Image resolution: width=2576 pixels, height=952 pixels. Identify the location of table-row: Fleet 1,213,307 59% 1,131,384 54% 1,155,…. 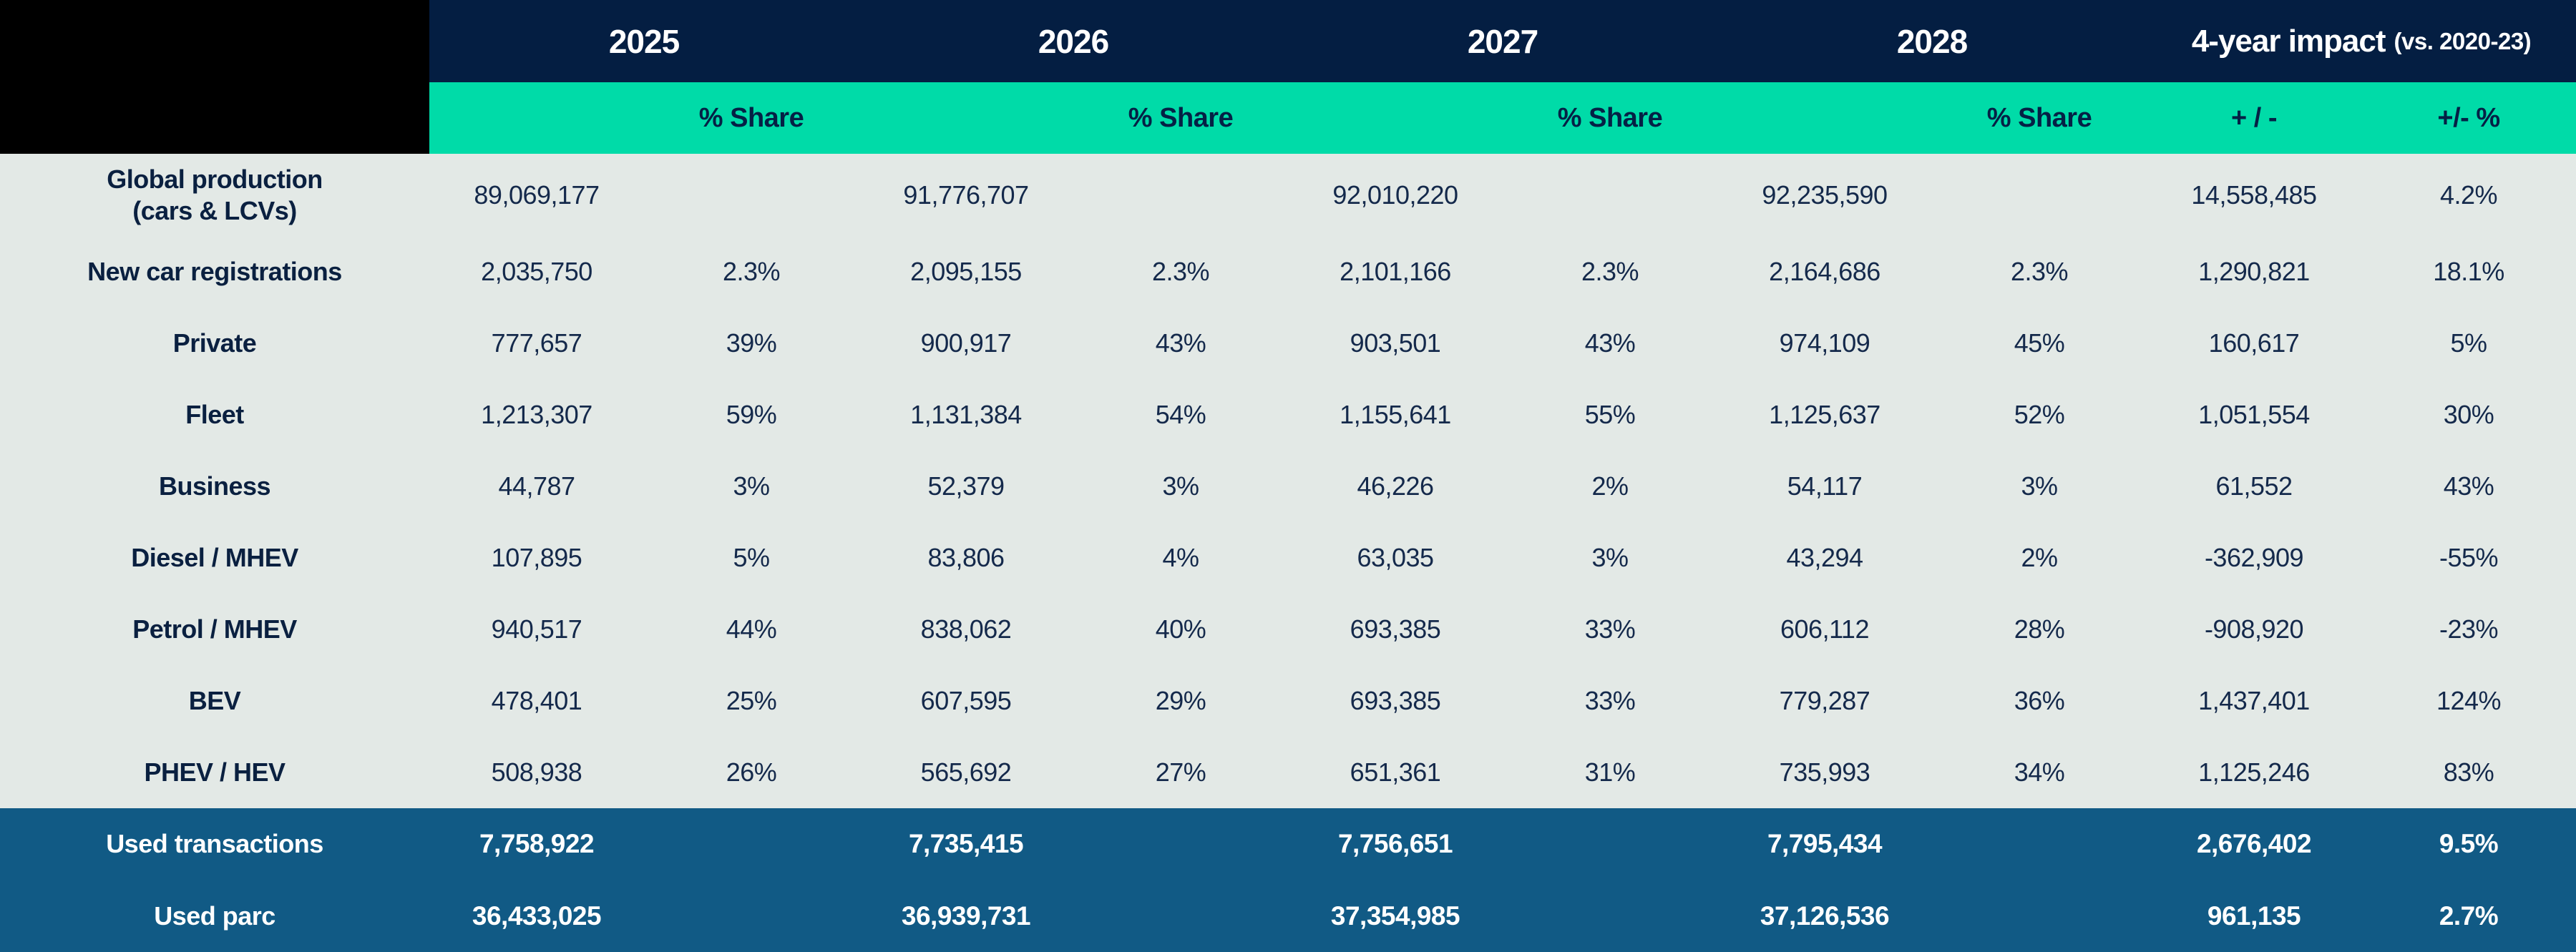
(1288, 415).